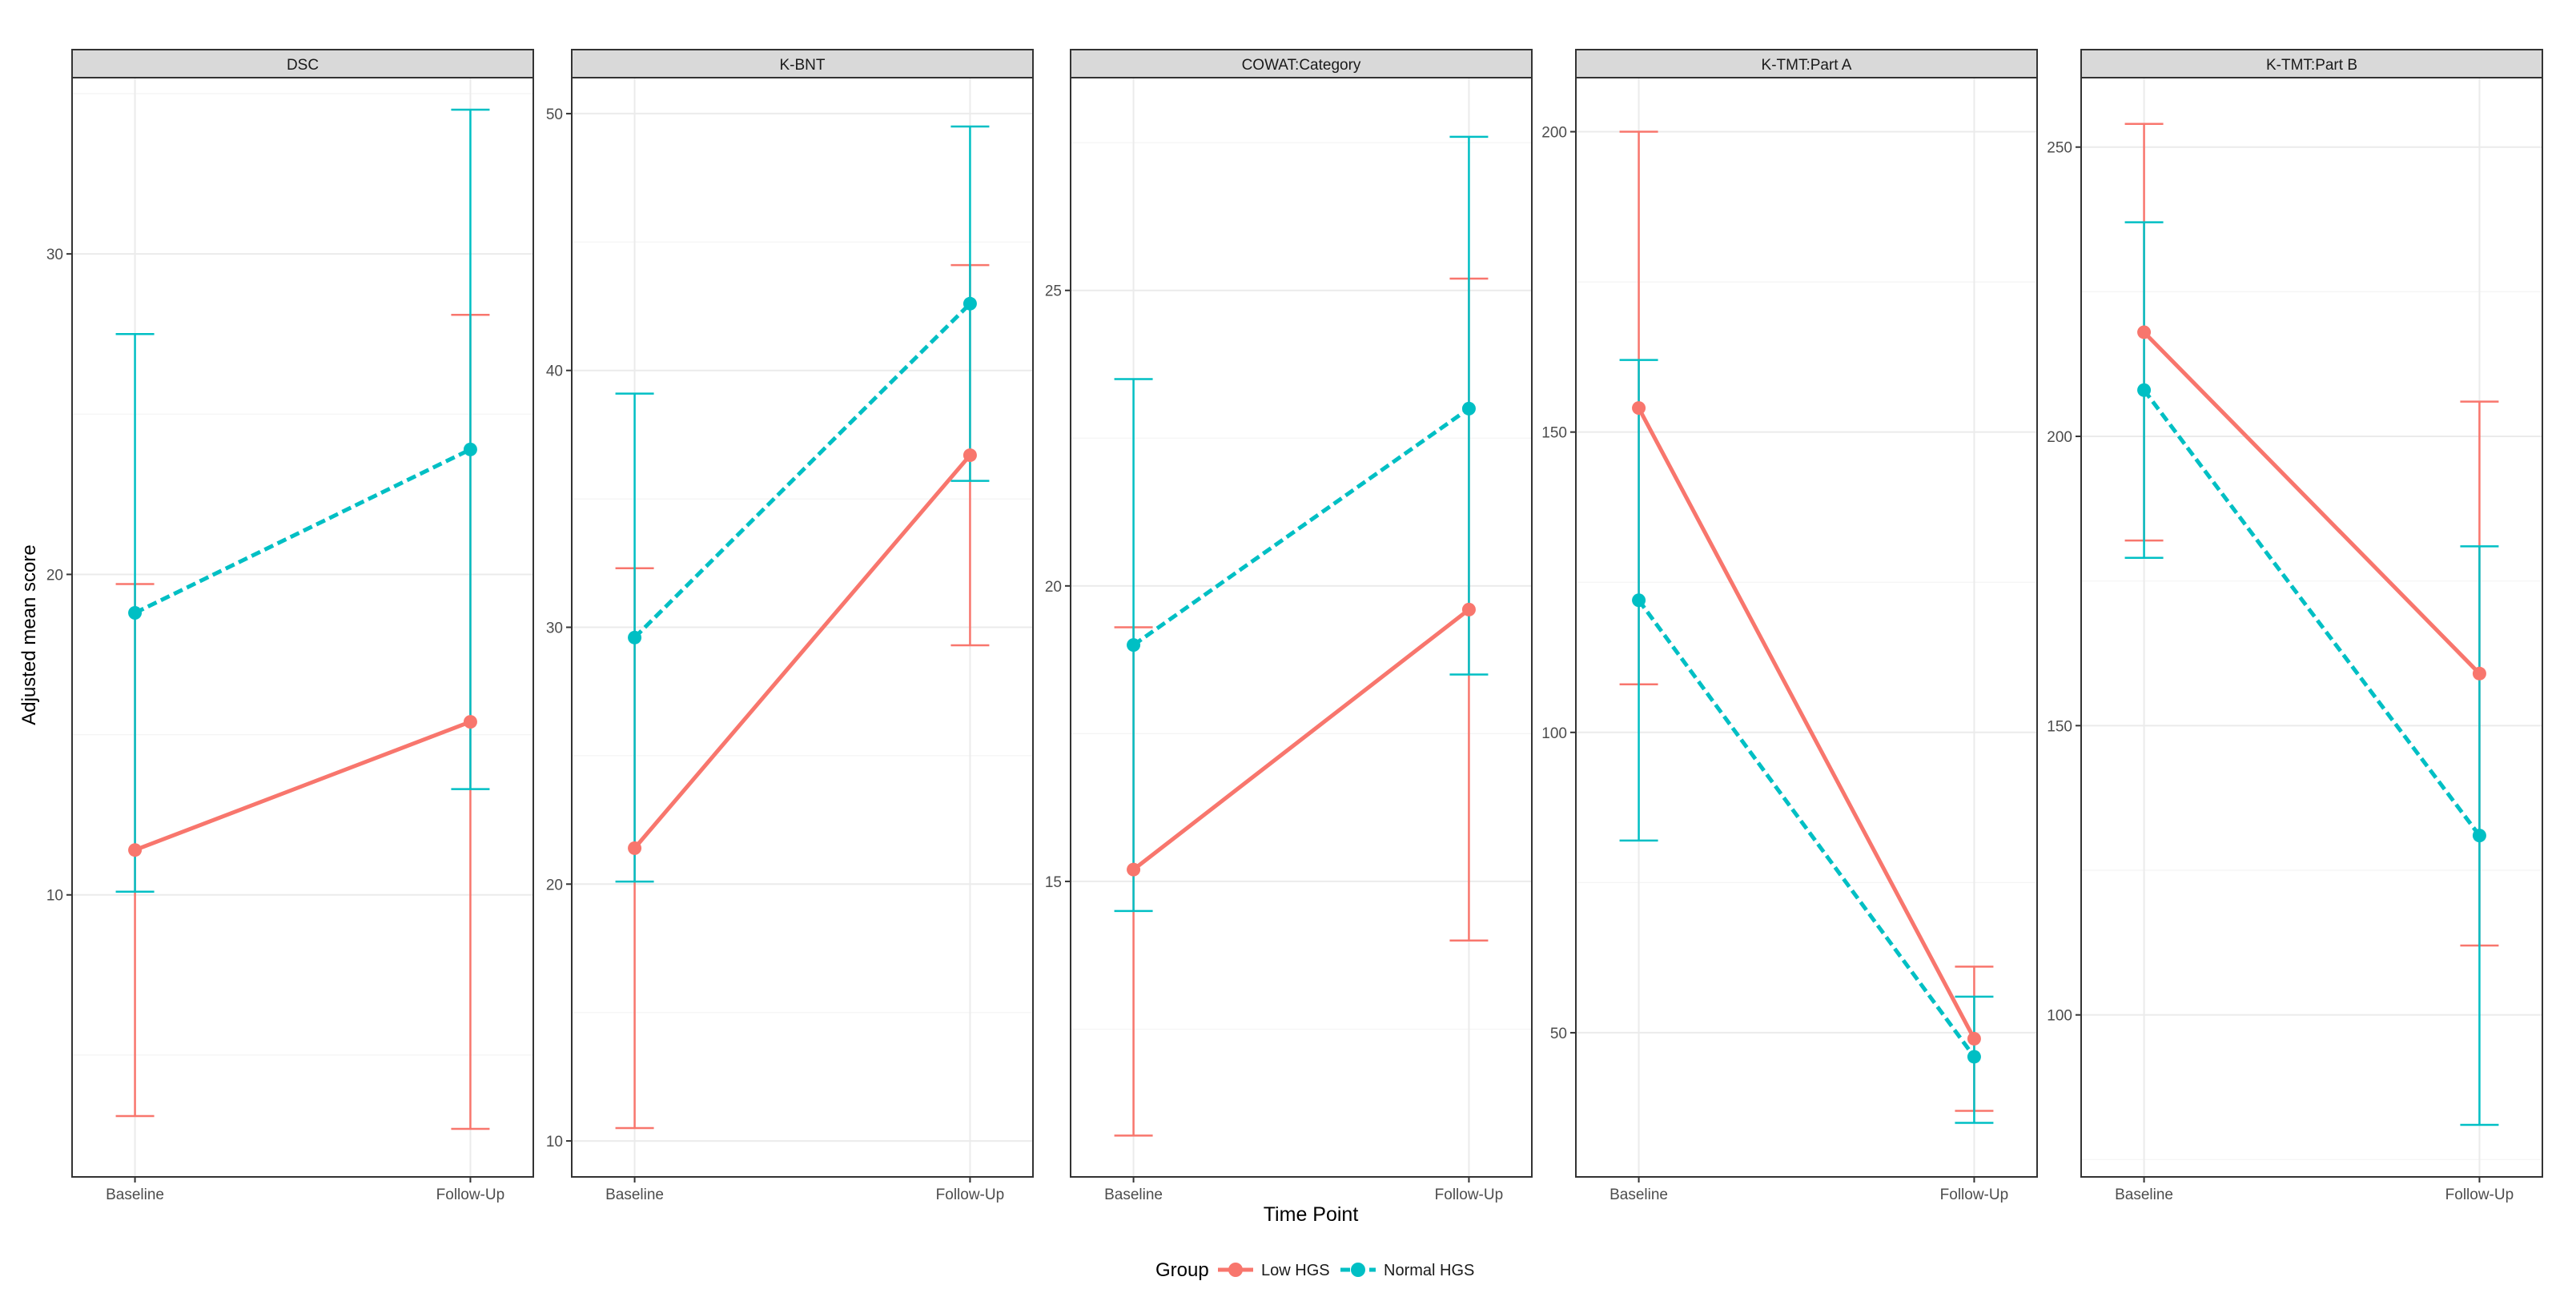 This screenshot has width=2576, height=1305. What do you see at coordinates (1182, 1270) in the screenshot?
I see `legend-title: Group` at bounding box center [1182, 1270].